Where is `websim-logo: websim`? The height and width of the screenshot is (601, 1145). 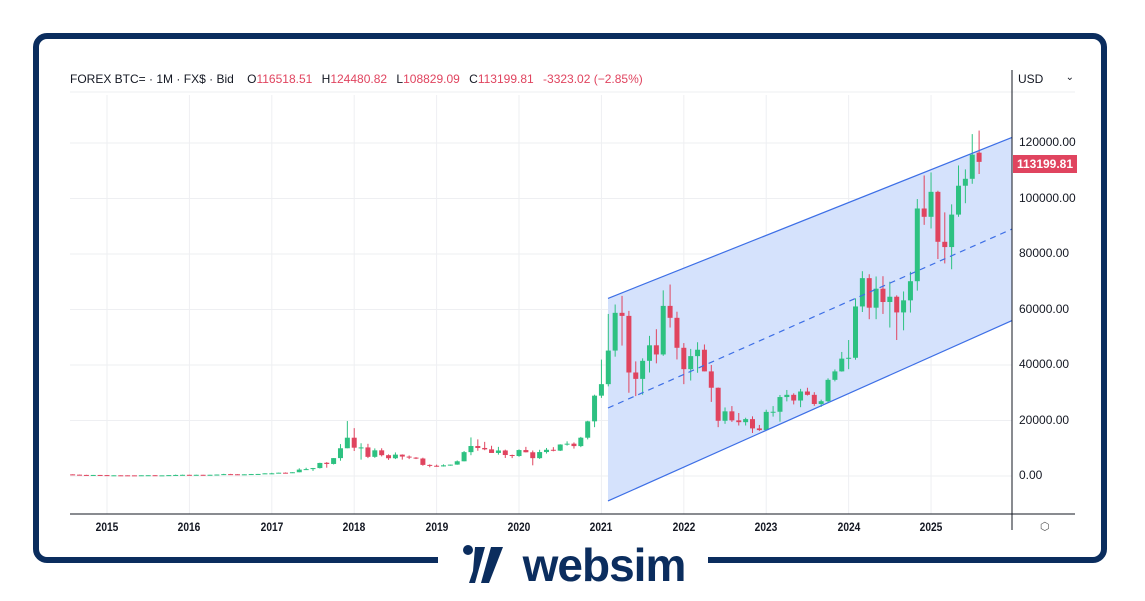
websim-logo: websim is located at coordinates (573, 565).